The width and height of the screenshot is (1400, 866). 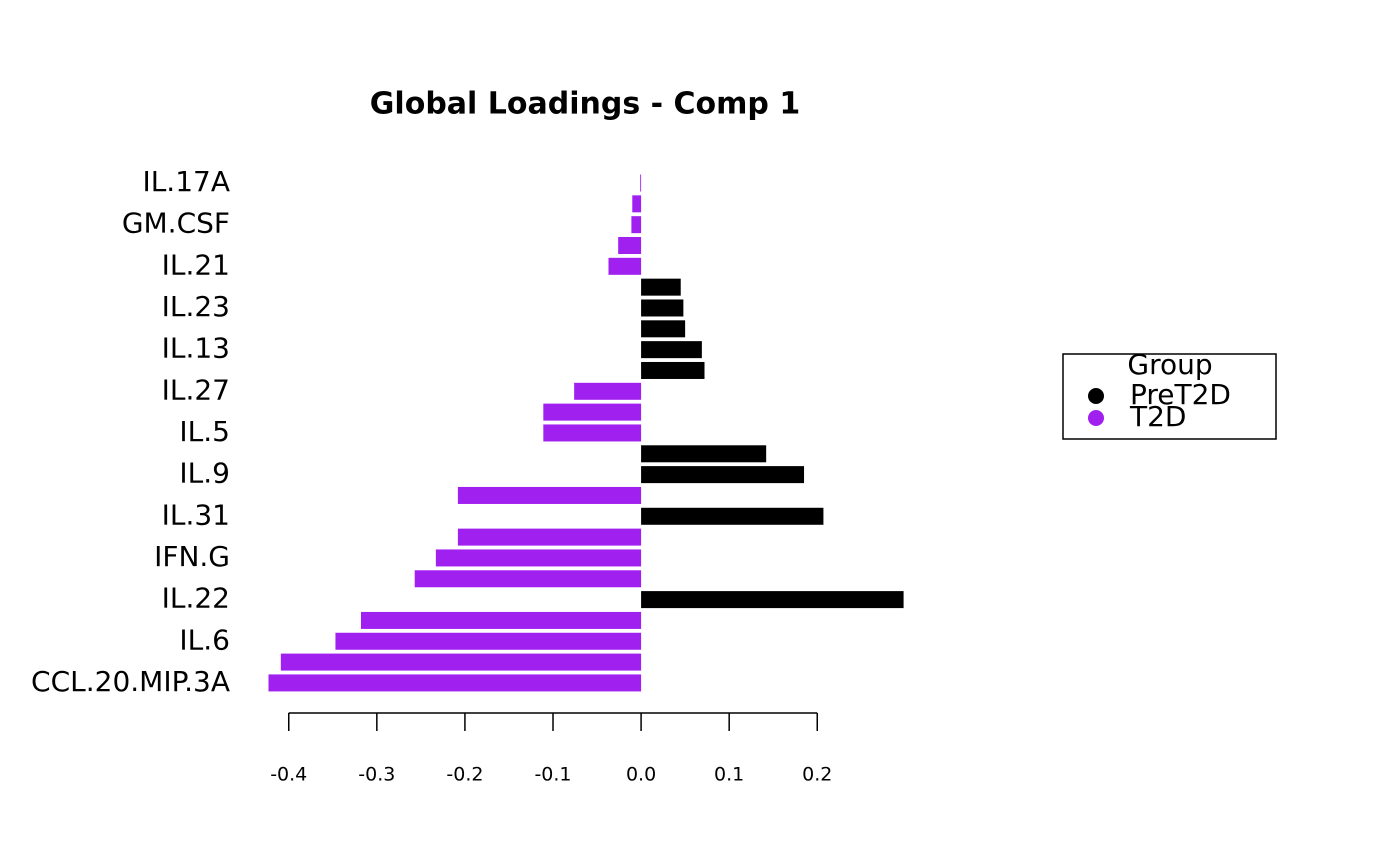 I want to click on legend-label: PreT2D, so click(x=1180, y=394).